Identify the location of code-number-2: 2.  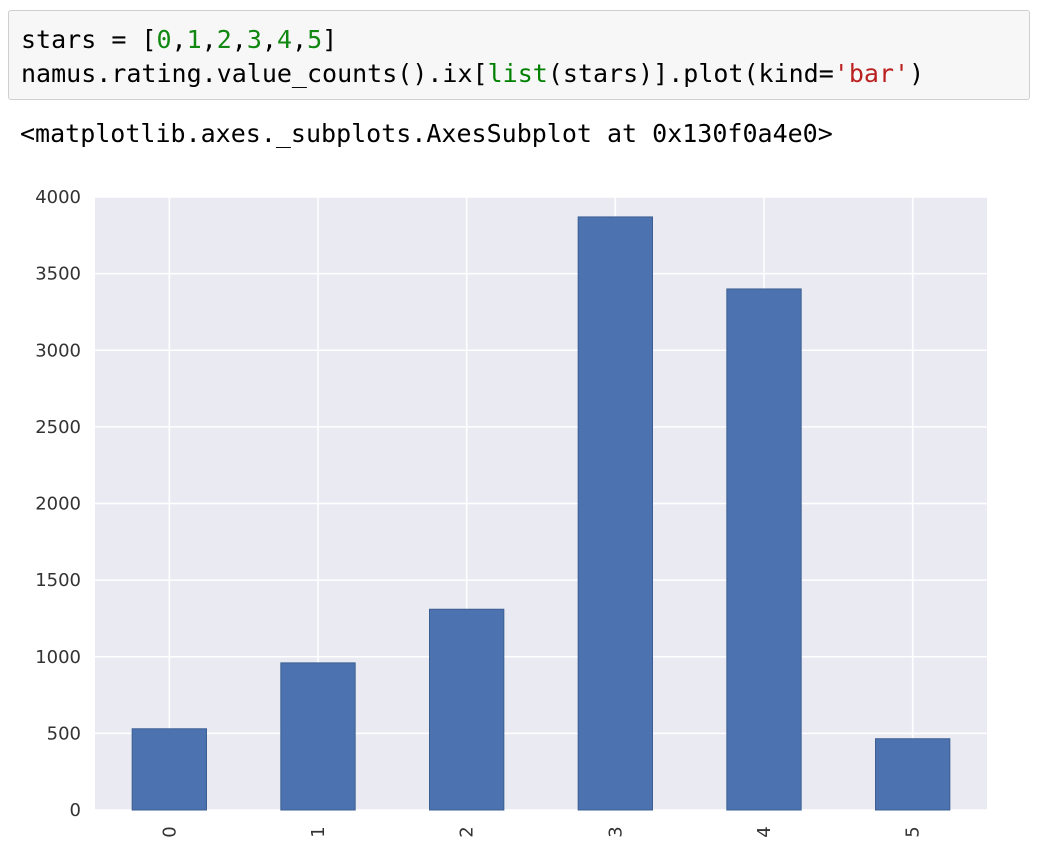
(224, 39).